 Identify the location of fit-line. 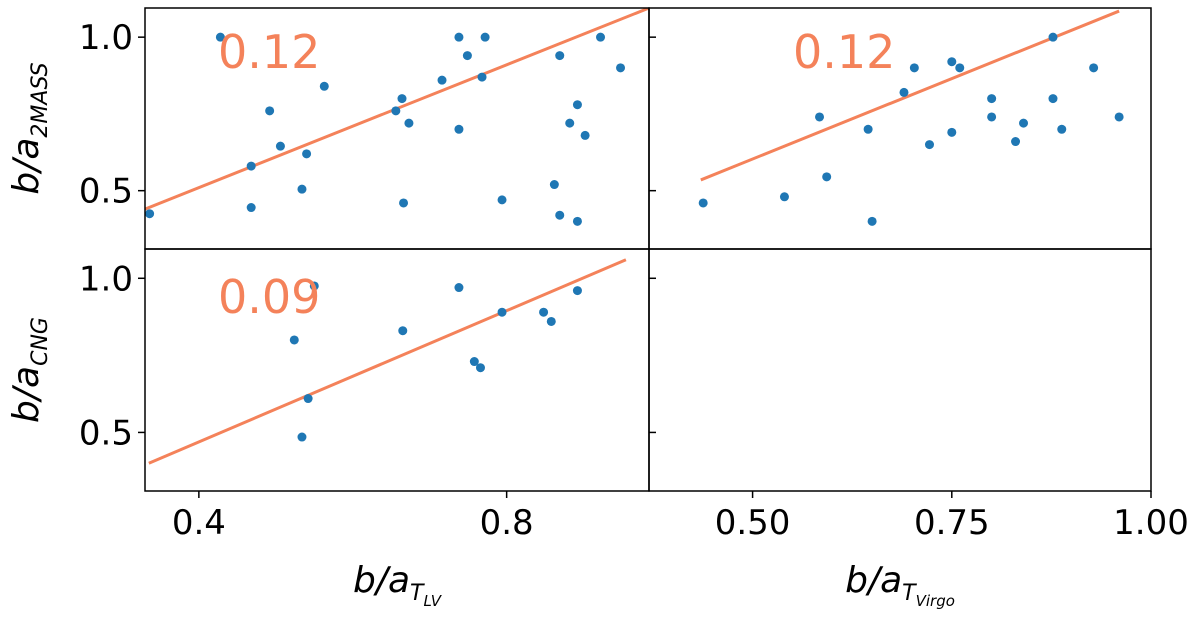
(387, 361).